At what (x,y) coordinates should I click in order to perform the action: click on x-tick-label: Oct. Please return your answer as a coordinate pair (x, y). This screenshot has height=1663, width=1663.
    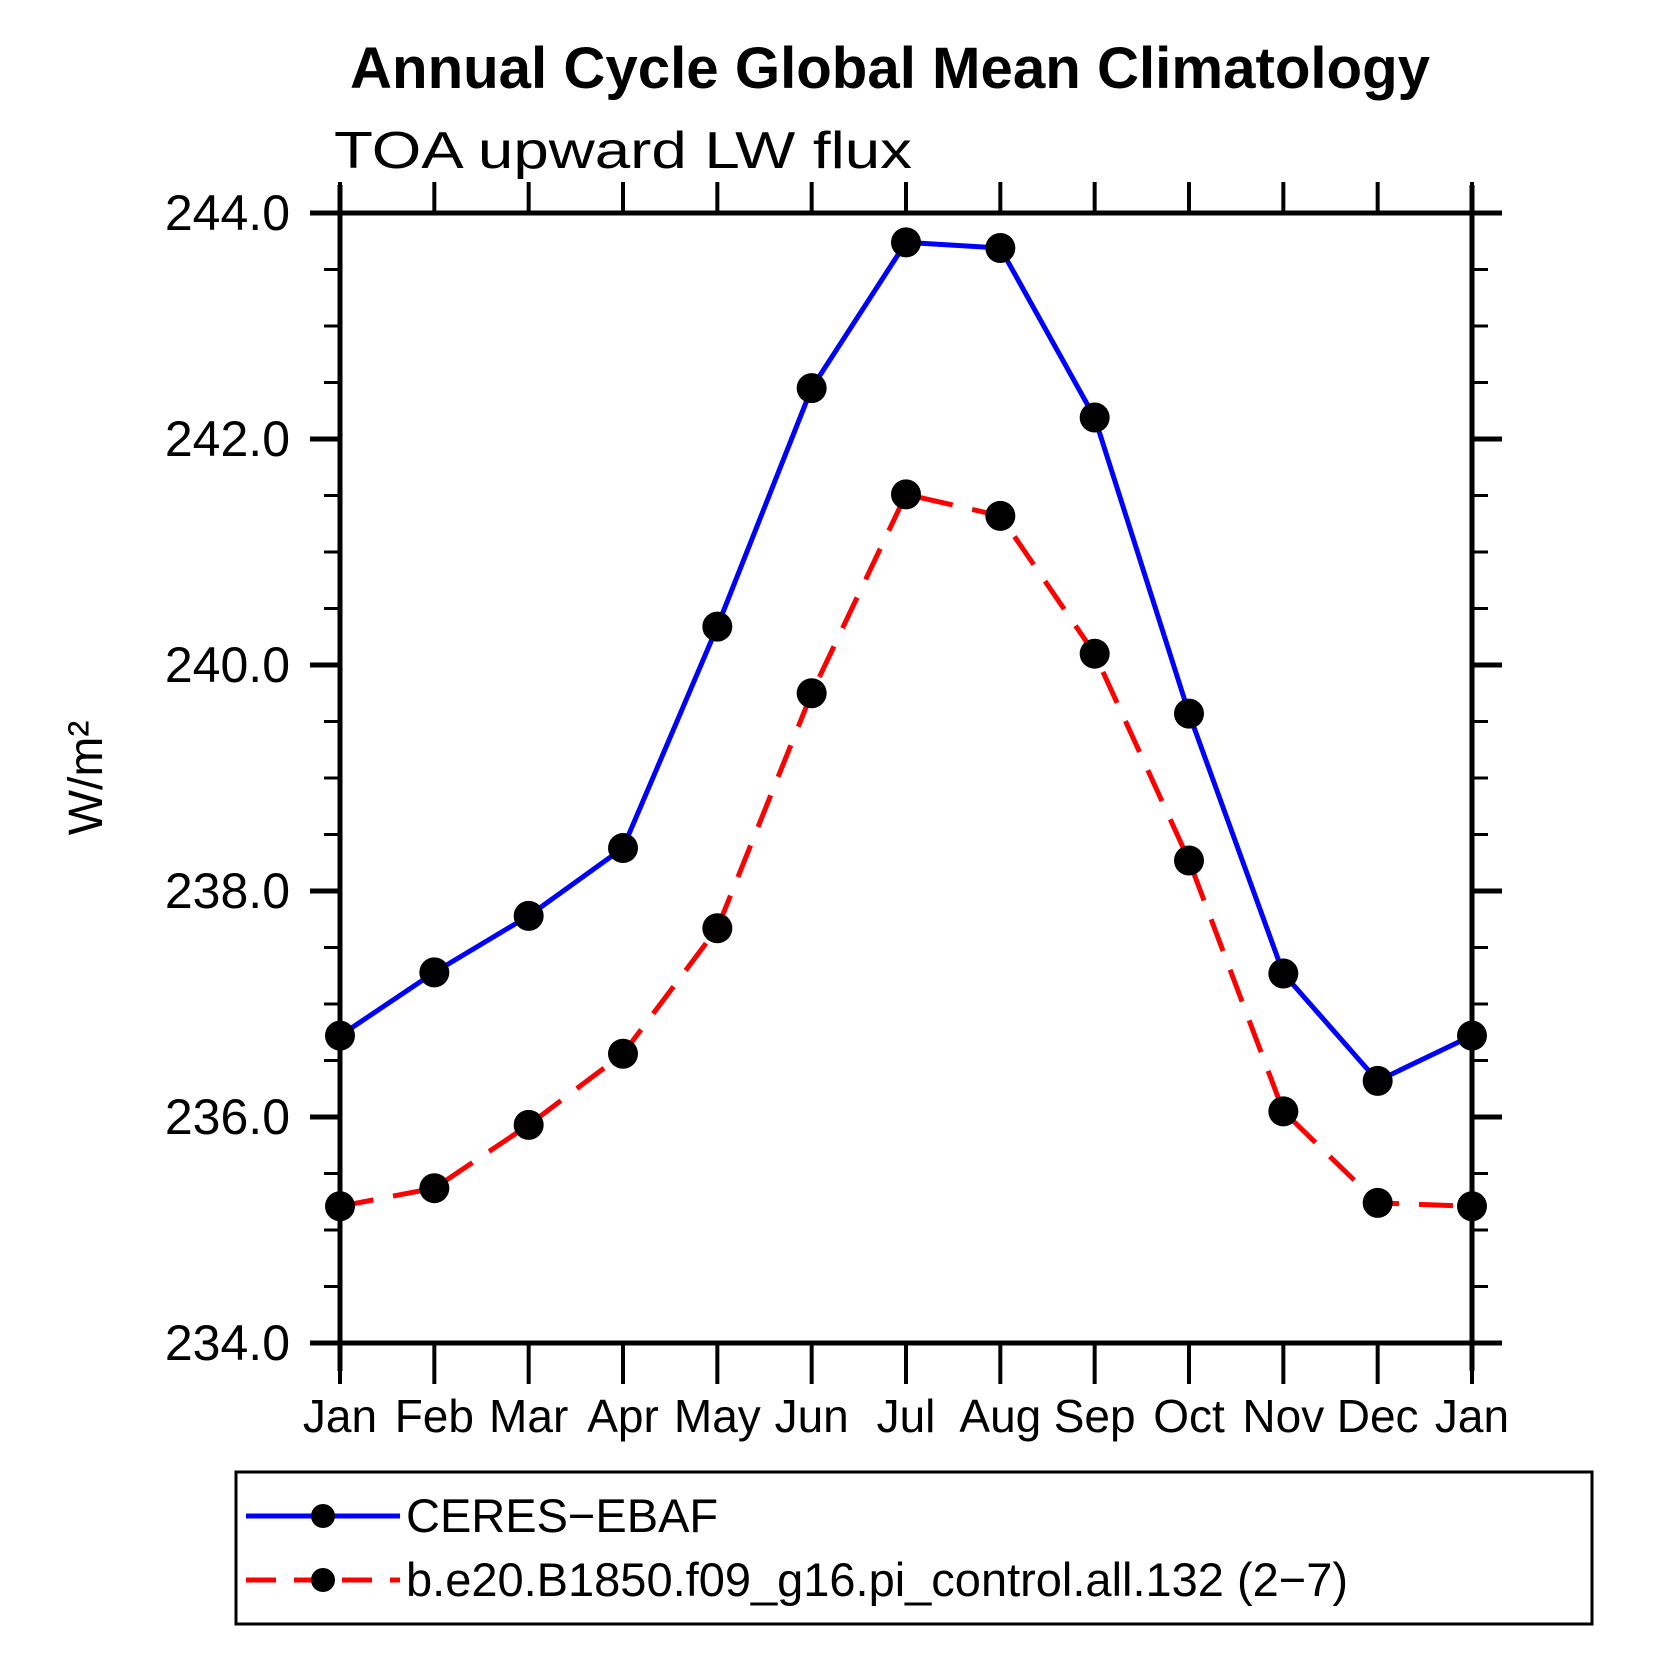
    Looking at the image, I should click on (1189, 1416).